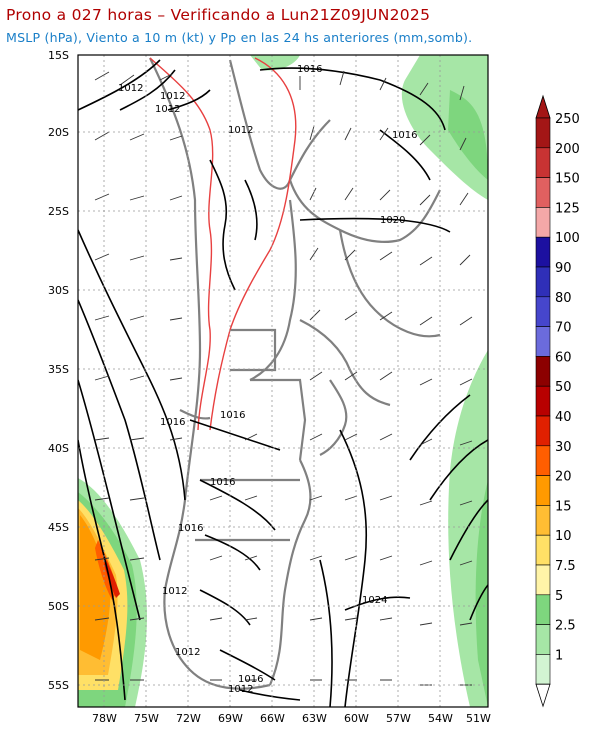  What do you see at coordinates (563, 387) in the screenshot?
I see `colorbar-label: 50` at bounding box center [563, 387].